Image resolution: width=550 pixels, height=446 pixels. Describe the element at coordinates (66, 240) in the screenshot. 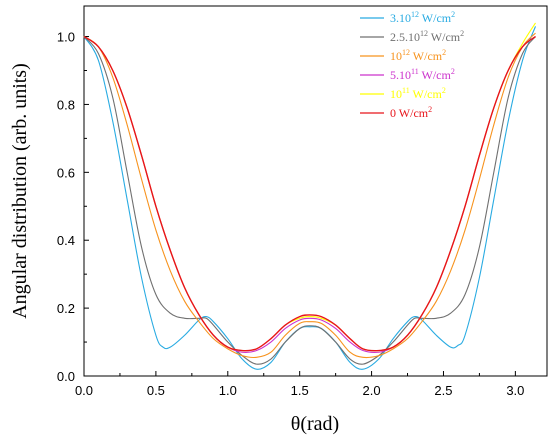

I see `y-tick-label: 0.4` at that location.